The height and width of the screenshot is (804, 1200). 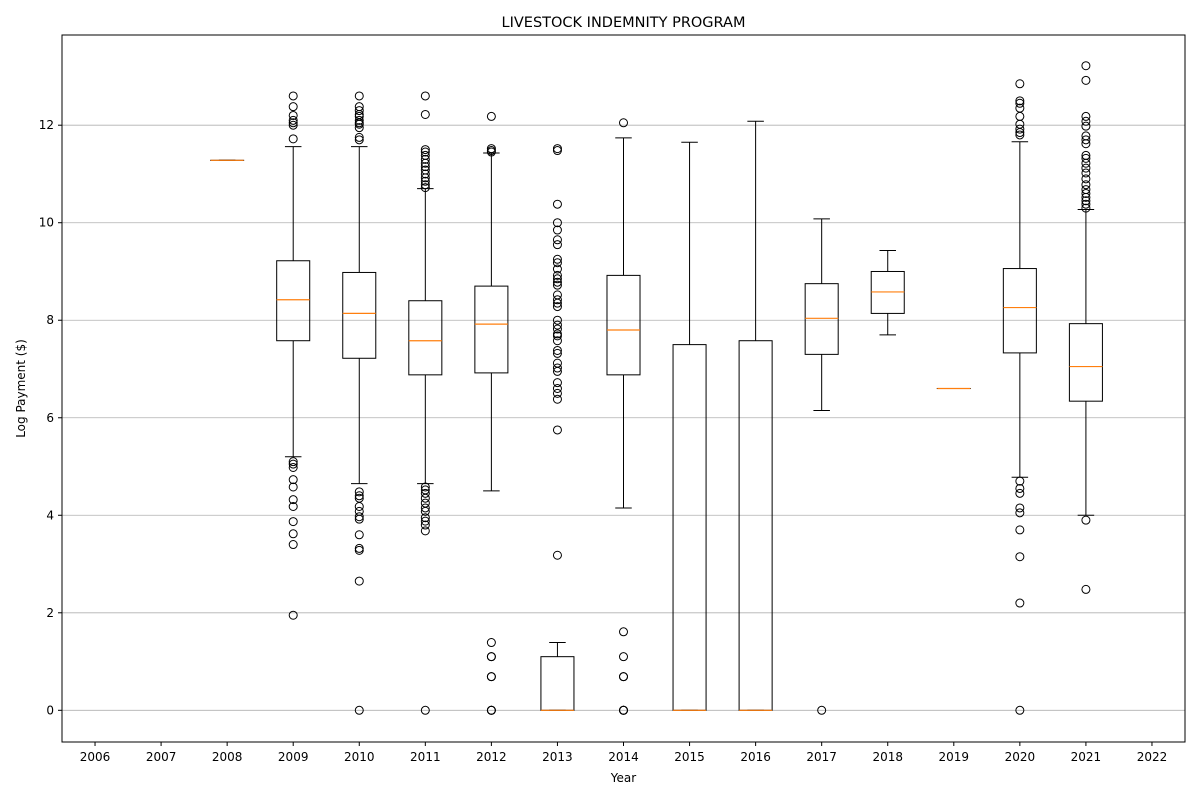 What do you see at coordinates (491, 757) in the screenshot?
I see `x-tick-label: 2012` at bounding box center [491, 757].